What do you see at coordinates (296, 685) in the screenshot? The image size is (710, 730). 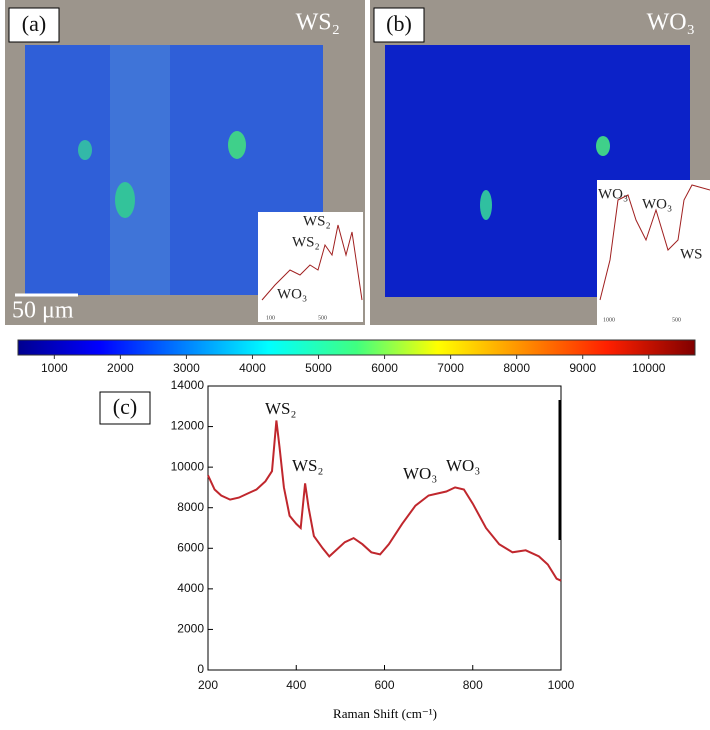 I see `x-tick-label: 400` at bounding box center [296, 685].